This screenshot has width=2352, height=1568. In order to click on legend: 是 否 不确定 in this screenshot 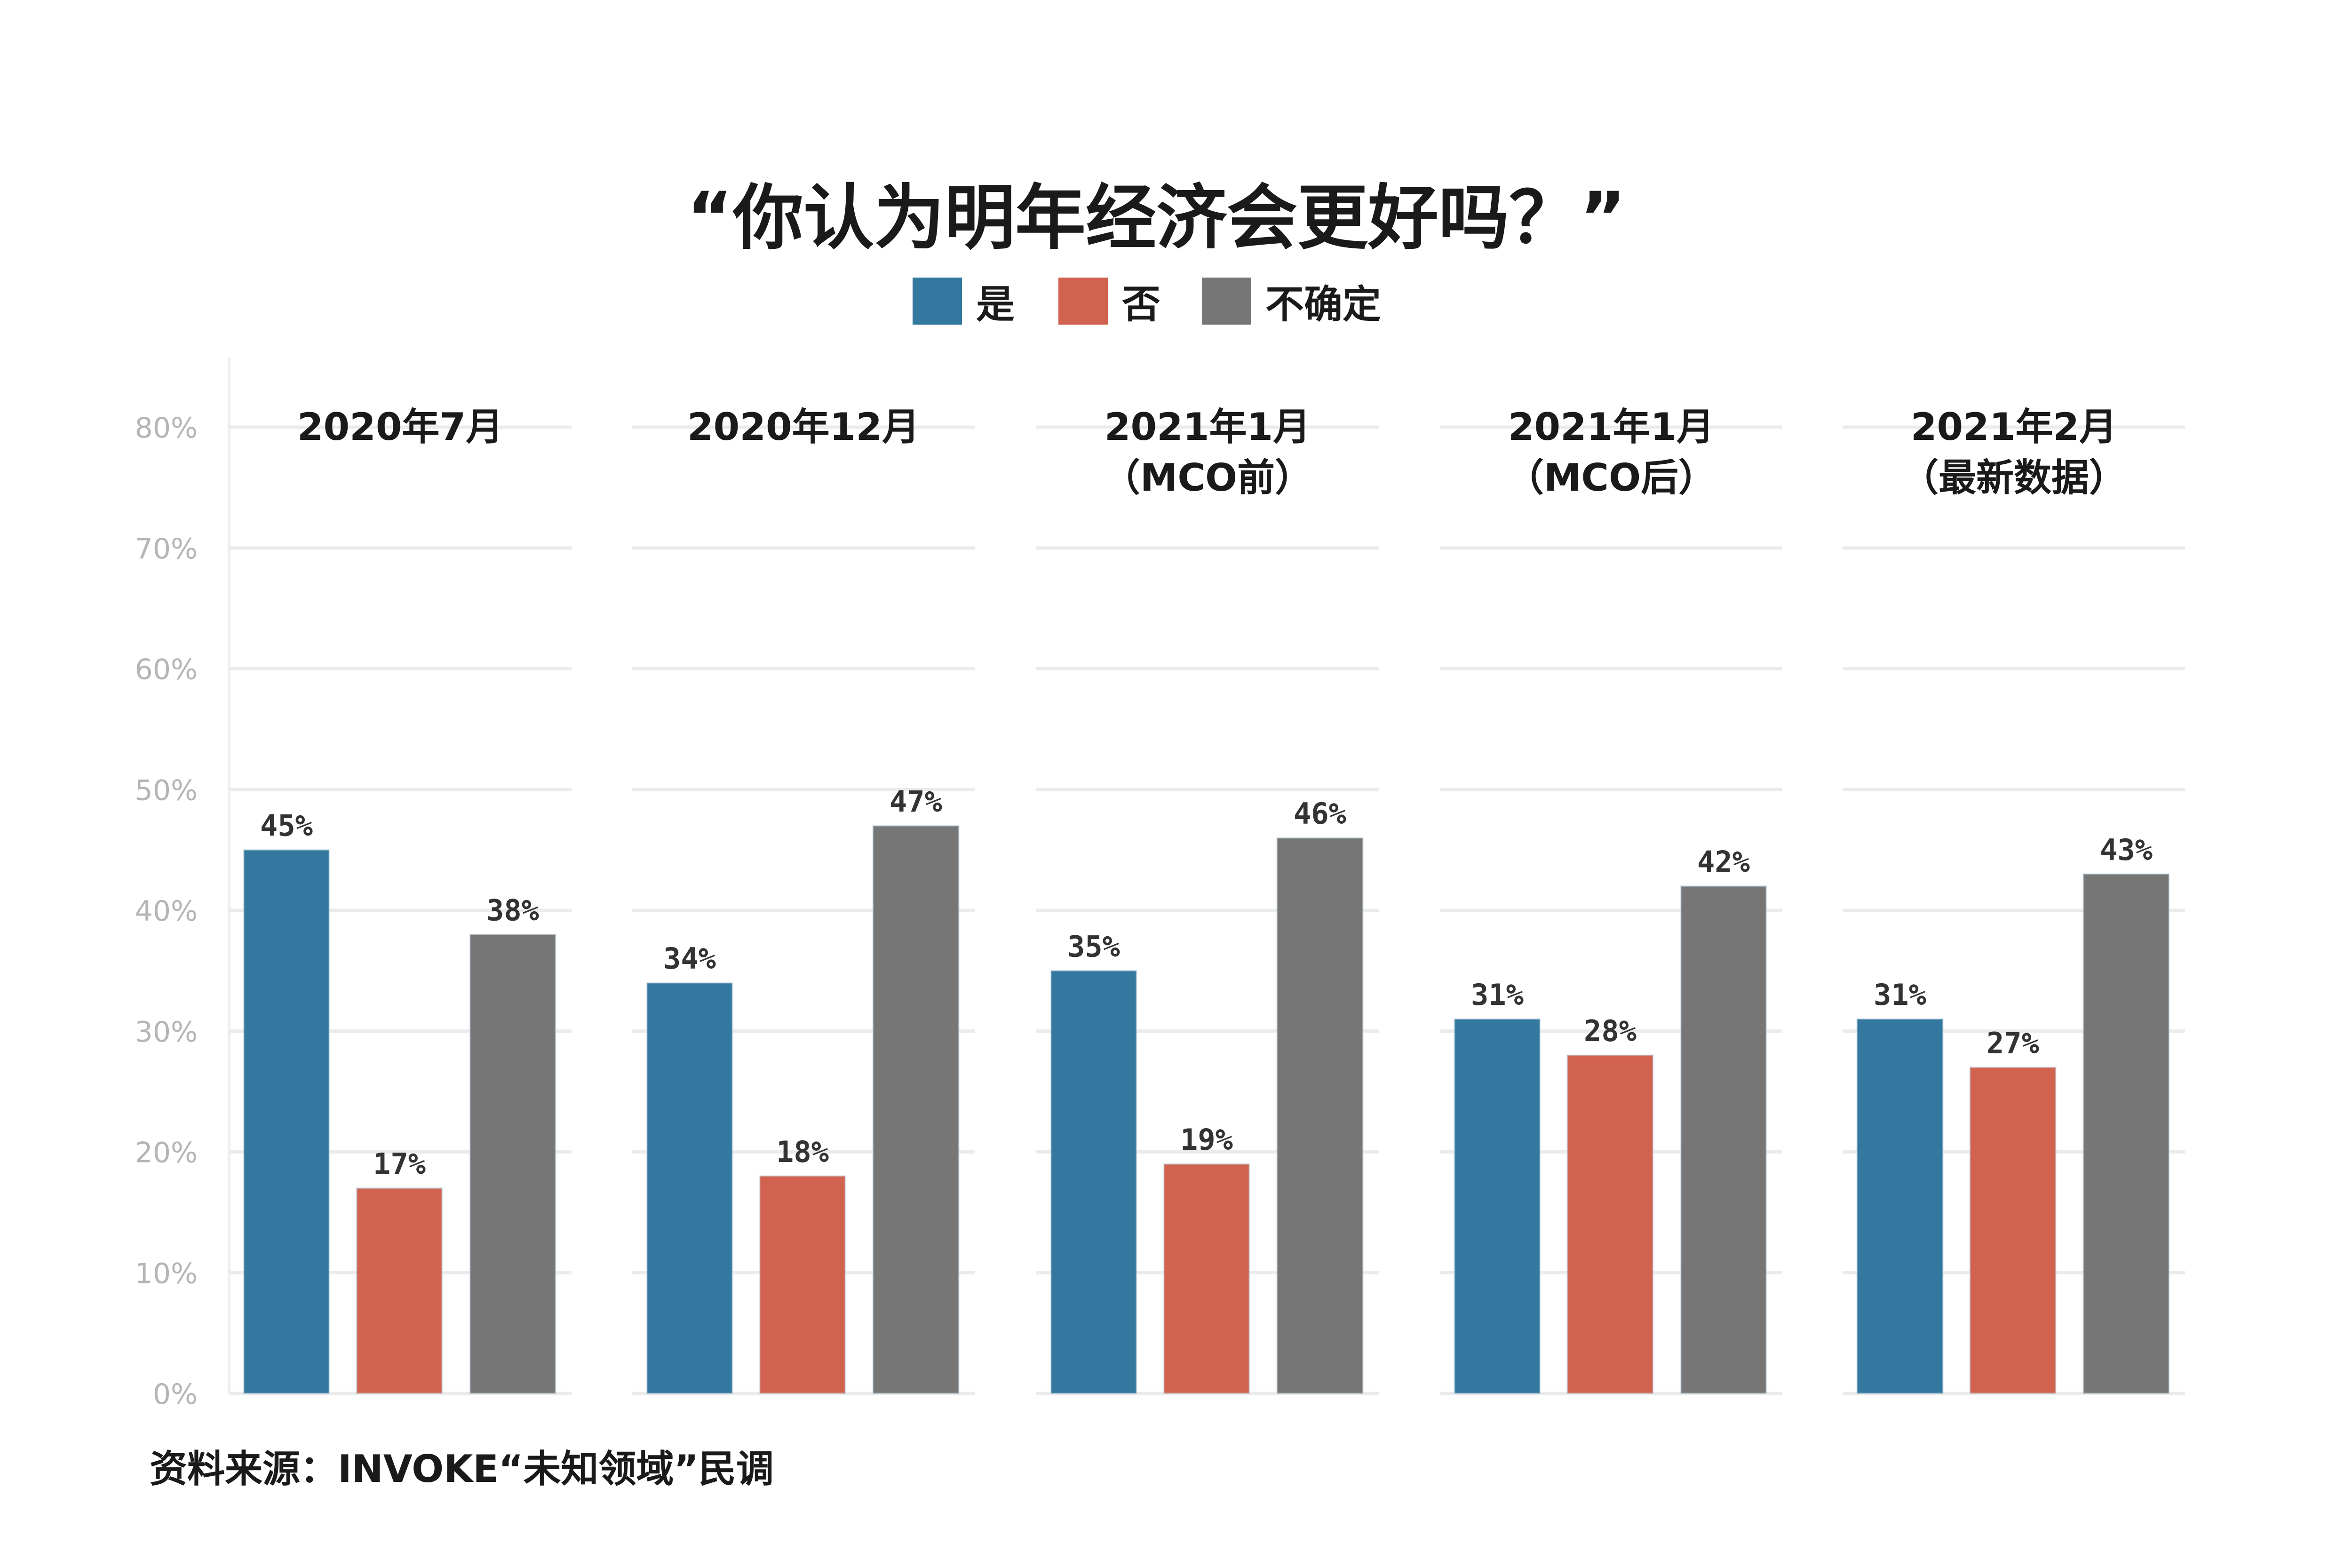, I will do `click(1147, 302)`.